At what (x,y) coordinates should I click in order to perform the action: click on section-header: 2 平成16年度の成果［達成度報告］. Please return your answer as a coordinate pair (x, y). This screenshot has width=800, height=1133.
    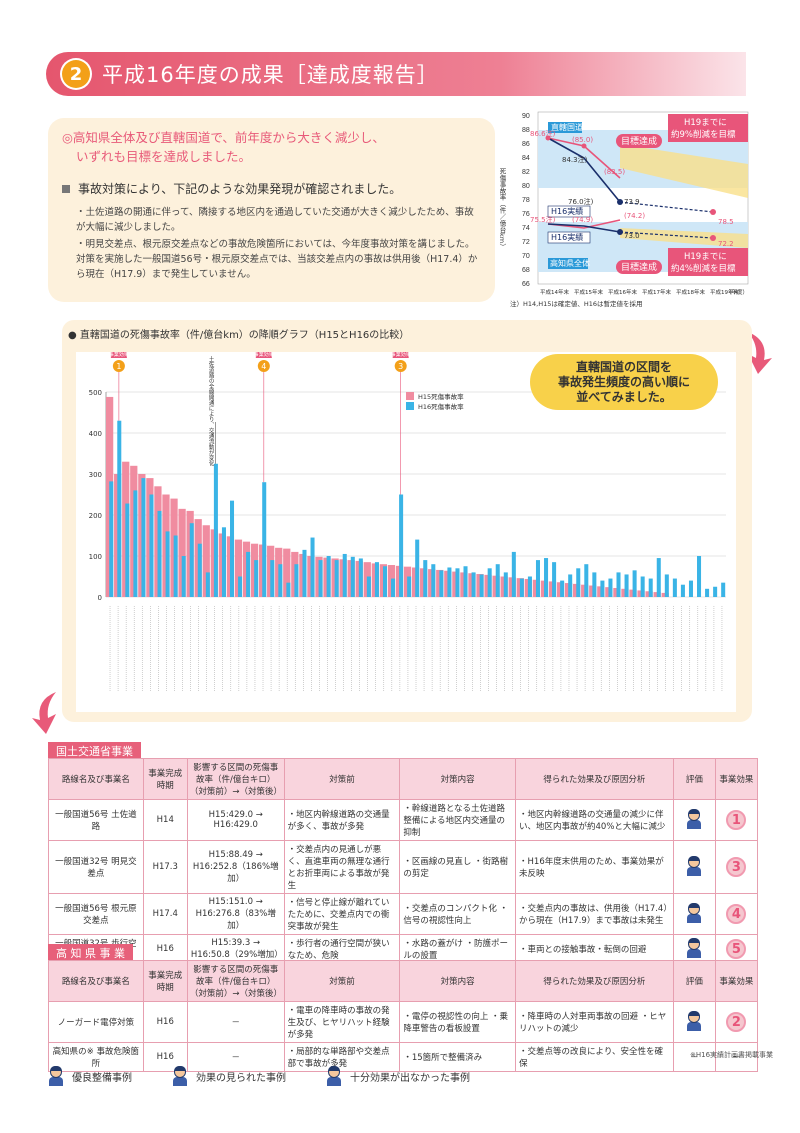
    Looking at the image, I should click on (396, 74).